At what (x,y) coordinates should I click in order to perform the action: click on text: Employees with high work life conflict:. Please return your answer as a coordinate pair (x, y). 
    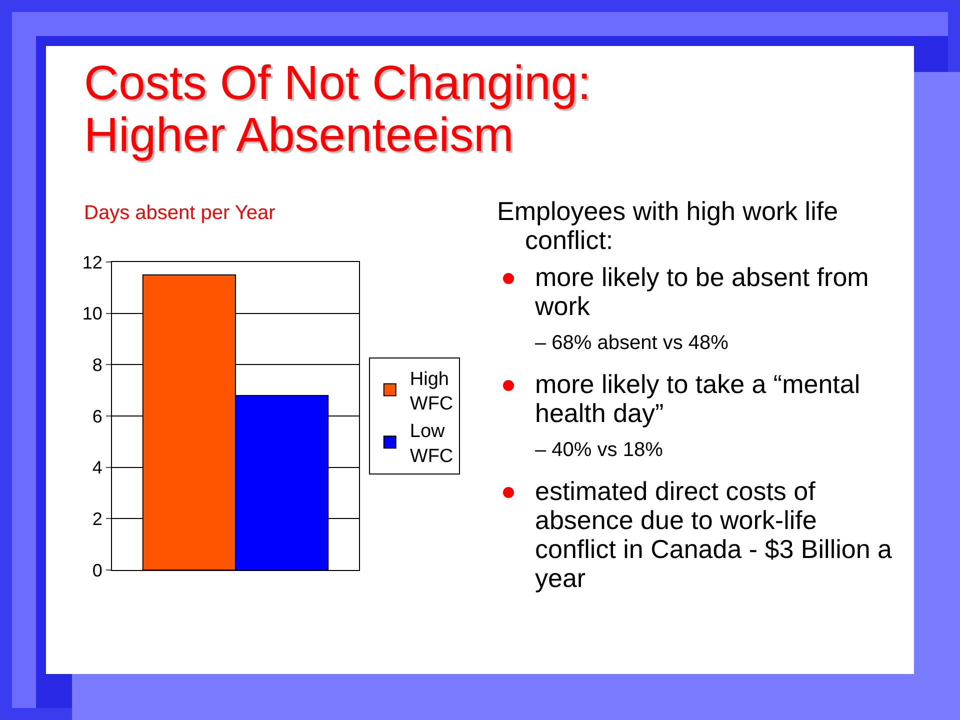
    Looking at the image, I should click on (668, 225).